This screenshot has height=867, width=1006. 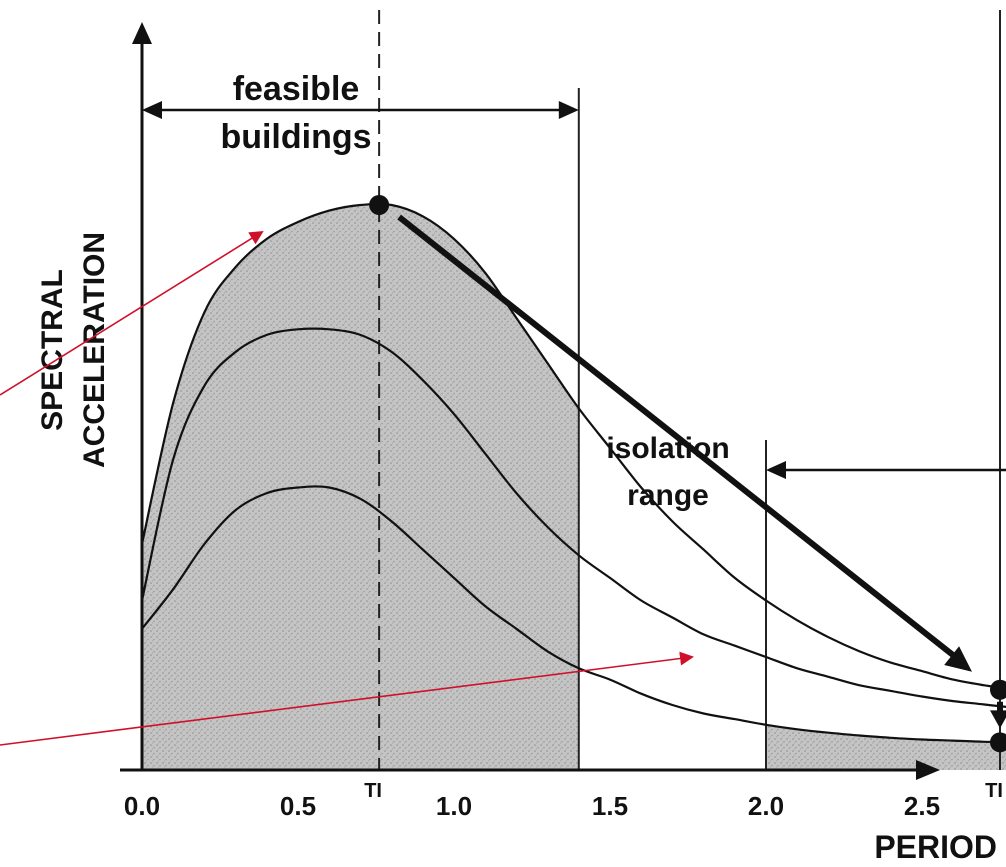 What do you see at coordinates (142, 806) in the screenshot?
I see `x-tick-label: 0.0` at bounding box center [142, 806].